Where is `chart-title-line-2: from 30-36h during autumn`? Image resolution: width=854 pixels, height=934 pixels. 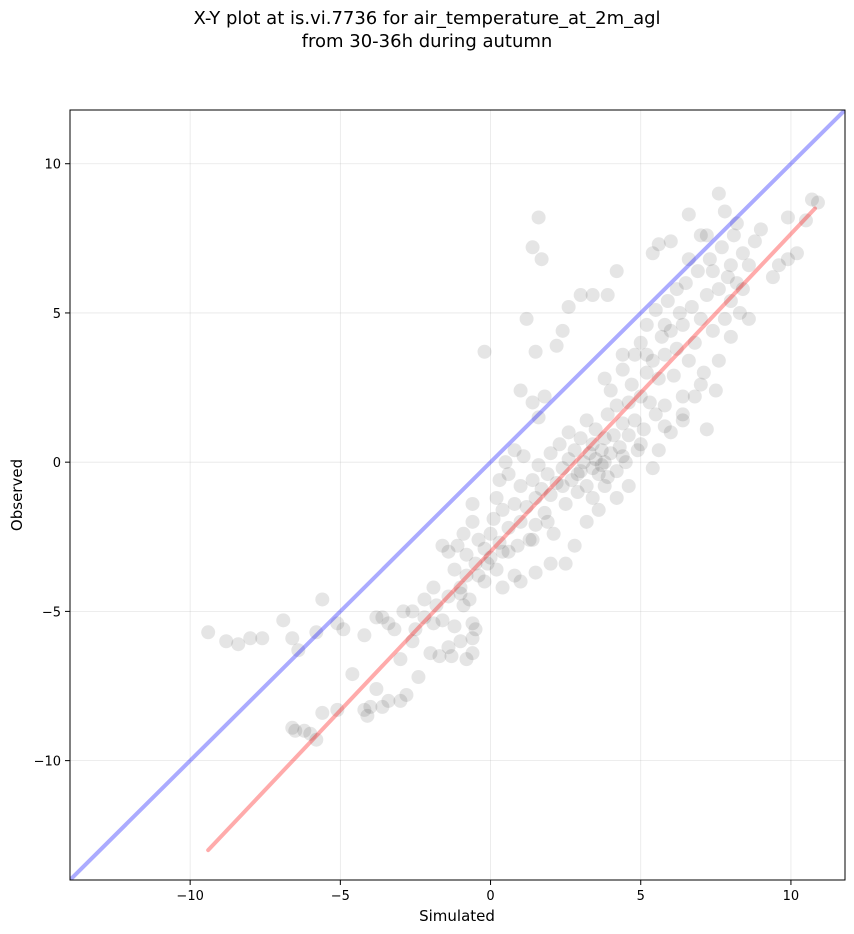
chart-title-line-2: from 30-36h during autumn is located at coordinates (427, 41).